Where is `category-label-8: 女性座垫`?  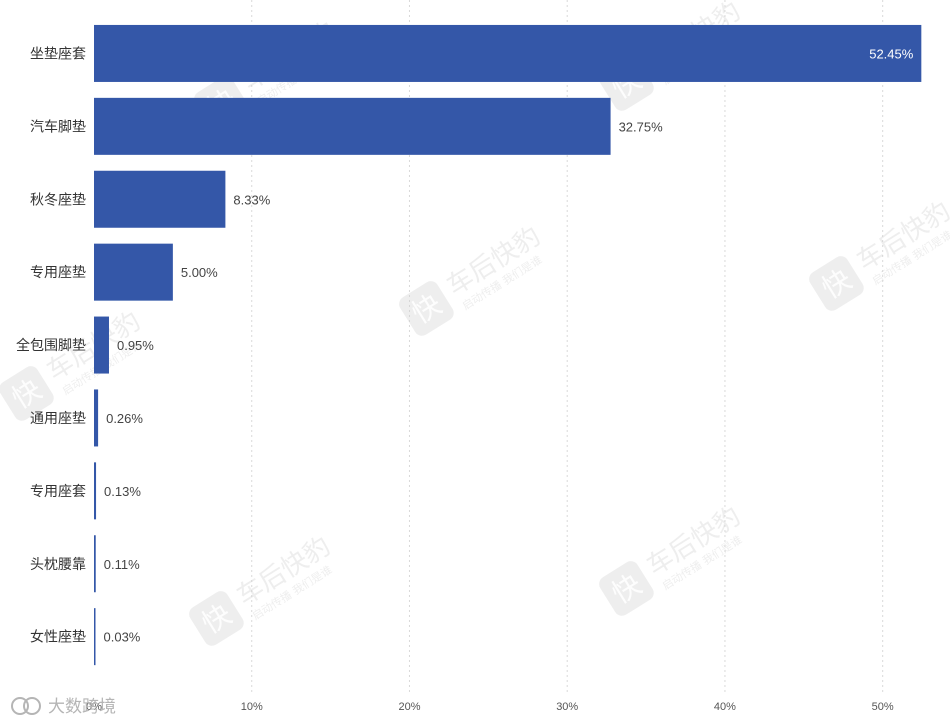
category-label-8: 女性座垫 is located at coordinates (58, 637).